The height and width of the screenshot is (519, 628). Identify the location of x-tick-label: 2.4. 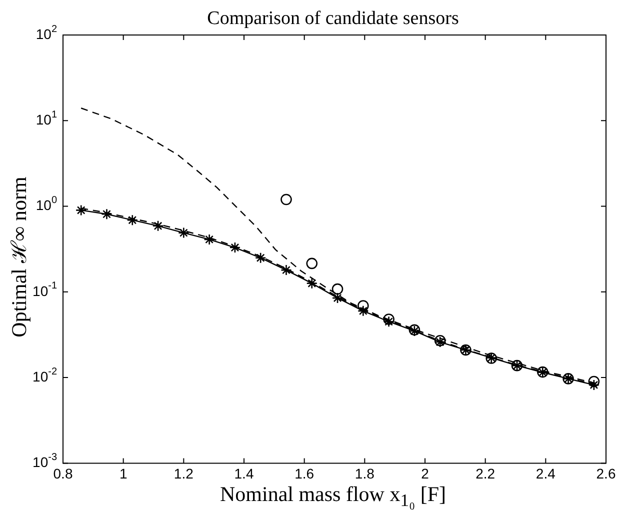
(546, 473).